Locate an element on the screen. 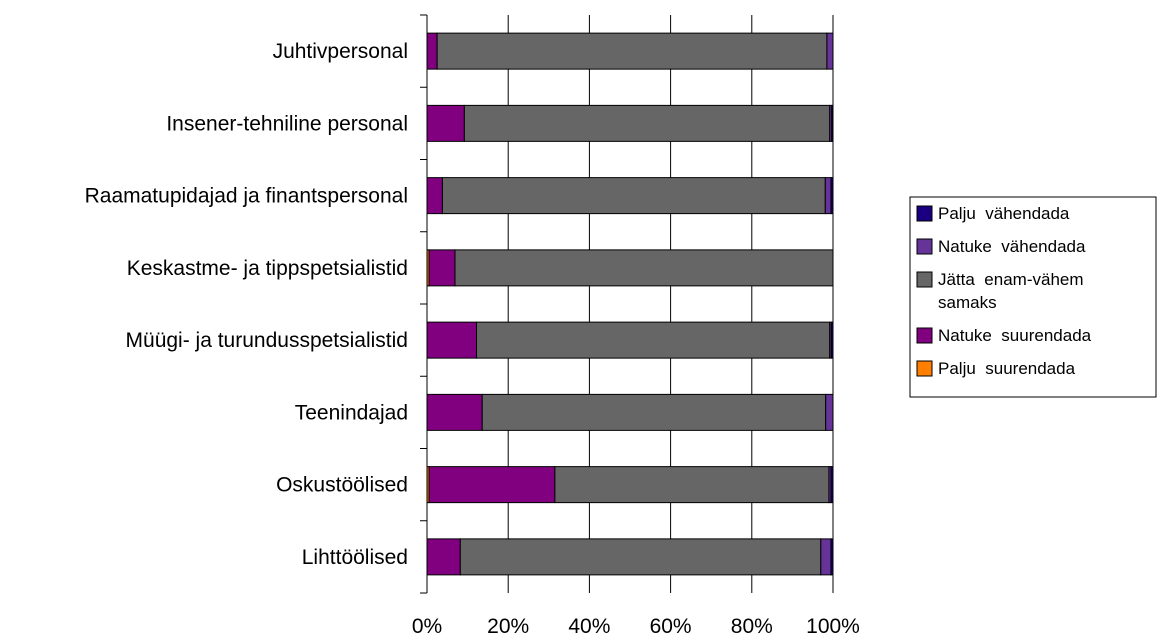  category-label: Müügi- ja turundusspetsialistid is located at coordinates (267, 340).